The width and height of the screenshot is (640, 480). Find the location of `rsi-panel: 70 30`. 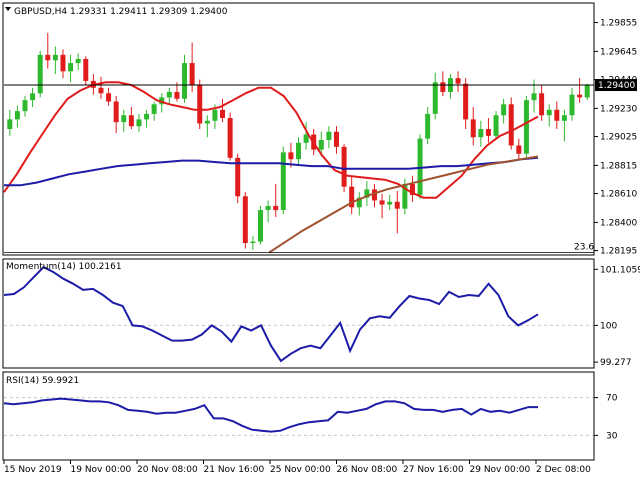

rsi-panel: 70 30 is located at coordinates (310, 417).